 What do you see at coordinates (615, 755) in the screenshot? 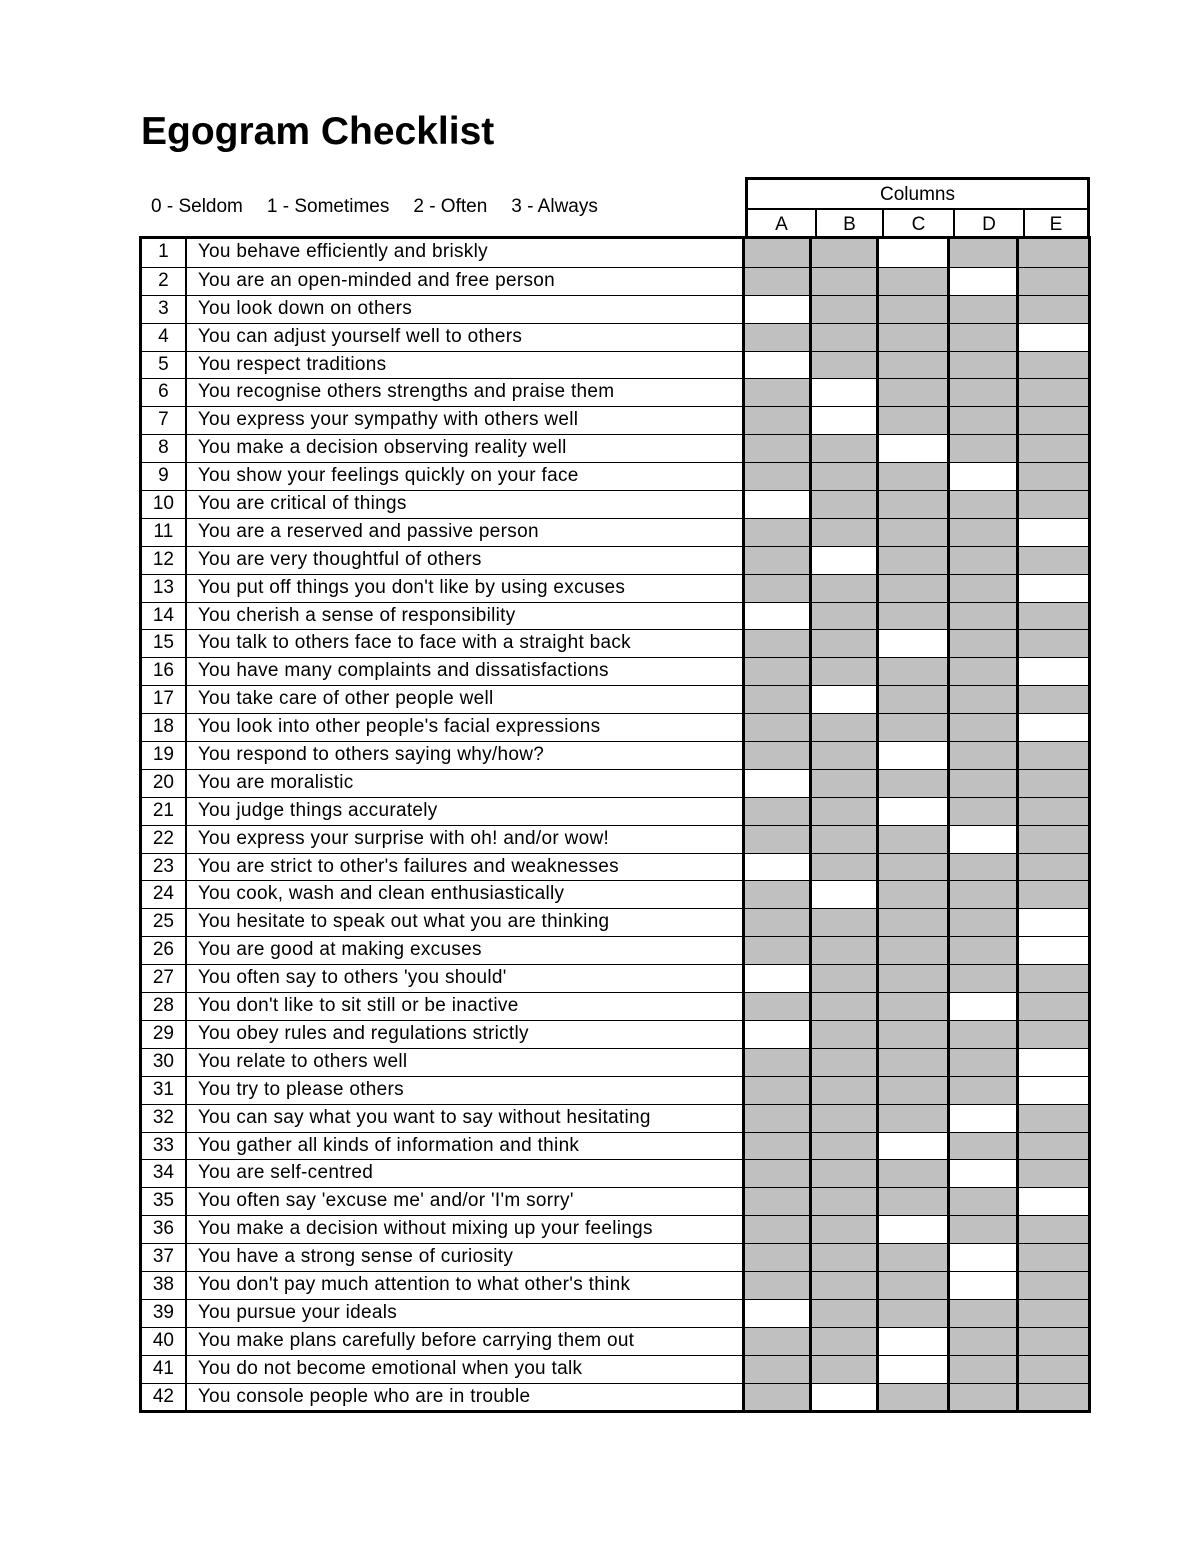
I see `table-row: 19 You respond to others saying why/how?` at bounding box center [615, 755].